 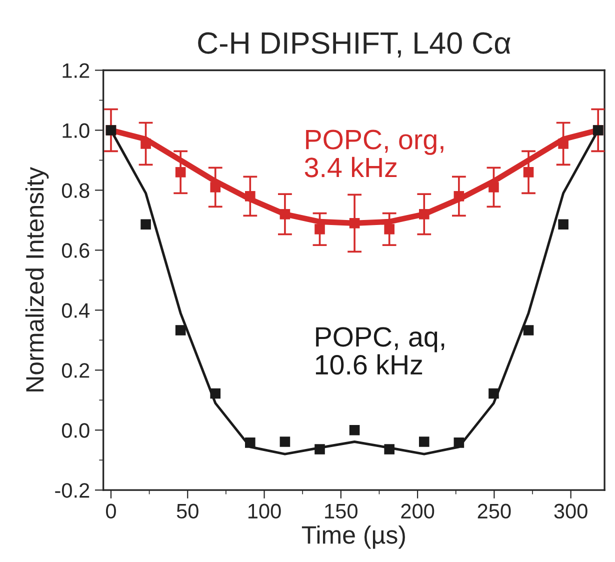 I want to click on x-tick-label: 100, so click(x=264, y=511).